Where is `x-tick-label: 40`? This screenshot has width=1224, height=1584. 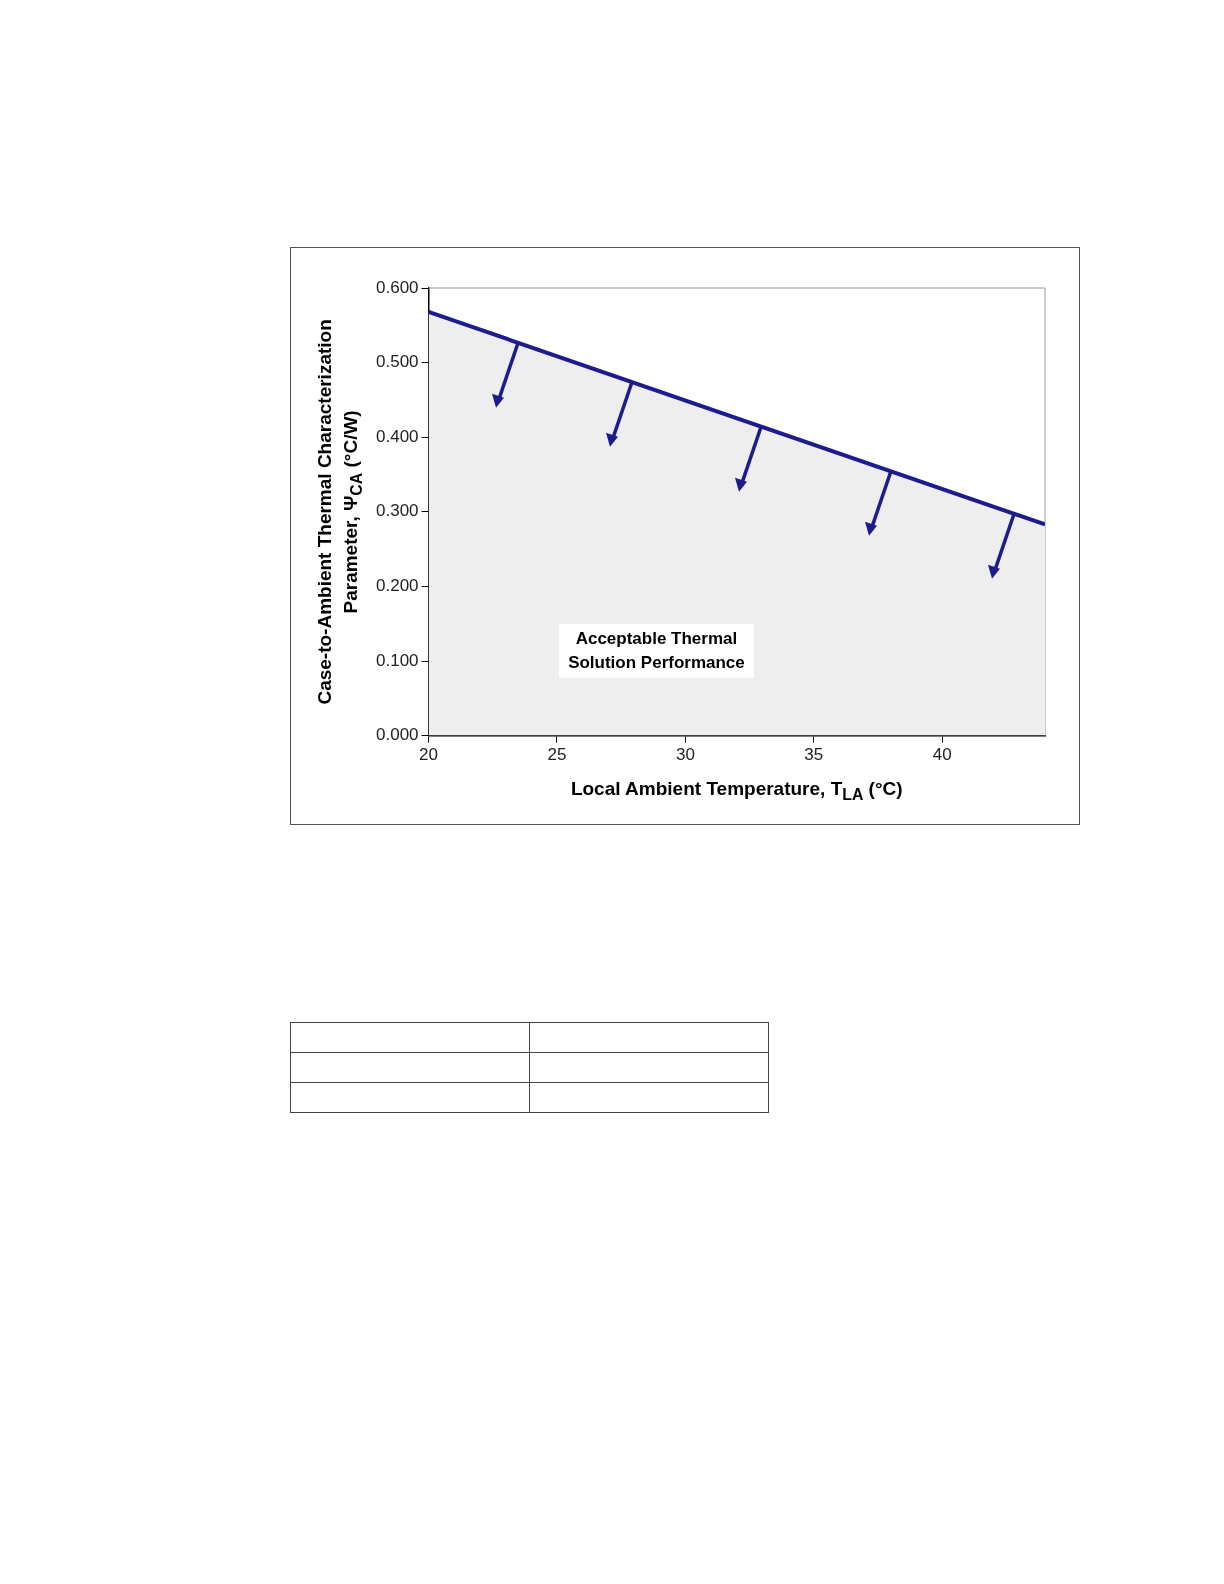
x-tick-label: 40 is located at coordinates (942, 755).